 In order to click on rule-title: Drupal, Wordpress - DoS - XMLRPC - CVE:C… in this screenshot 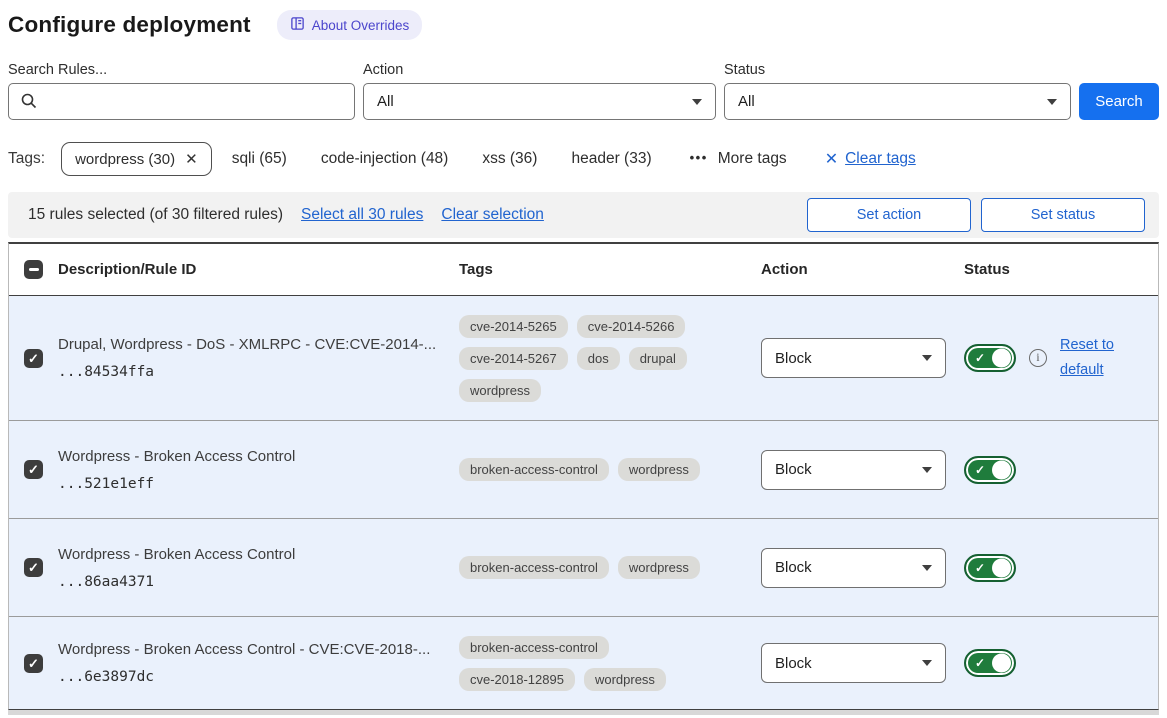, I will do `click(247, 344)`.